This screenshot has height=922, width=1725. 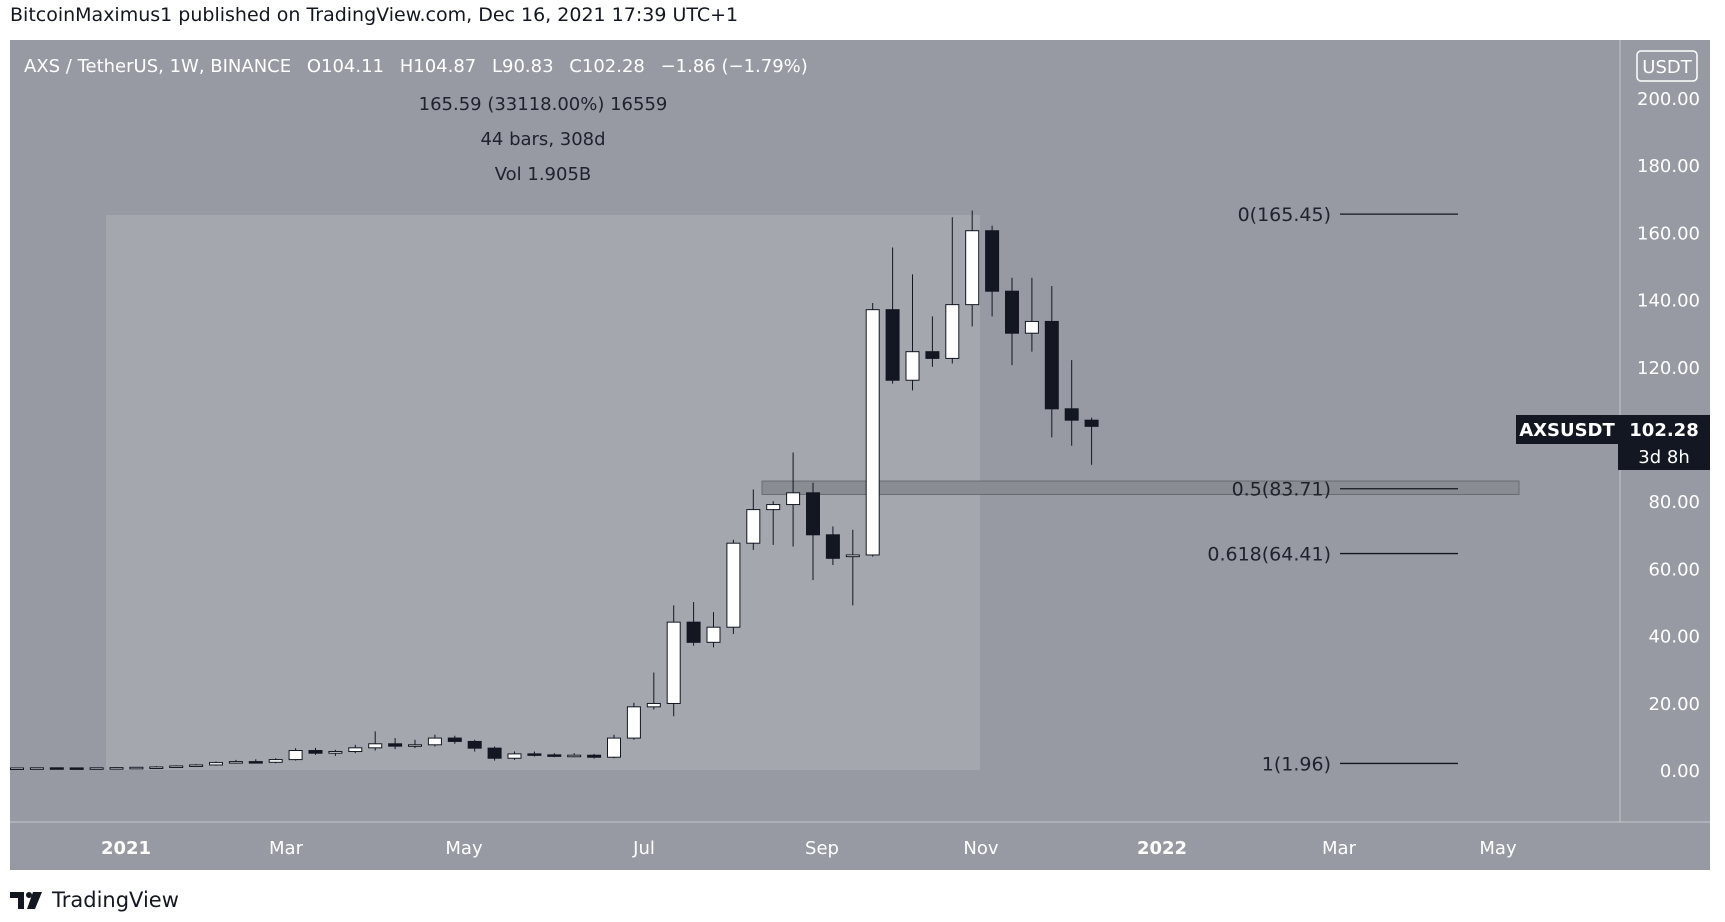 I want to click on low-value: 90.83, so click(x=528, y=66).